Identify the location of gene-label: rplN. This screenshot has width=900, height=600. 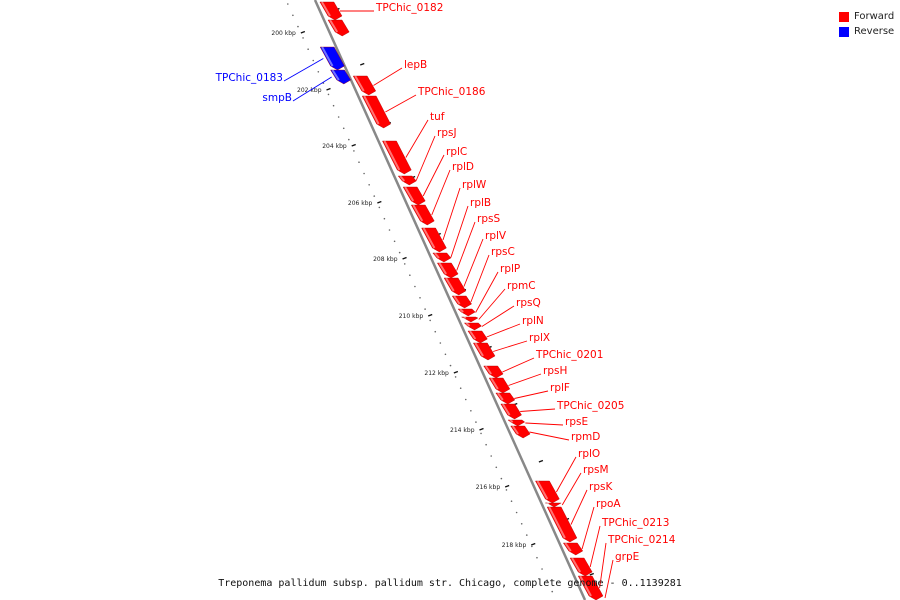
(533, 321).